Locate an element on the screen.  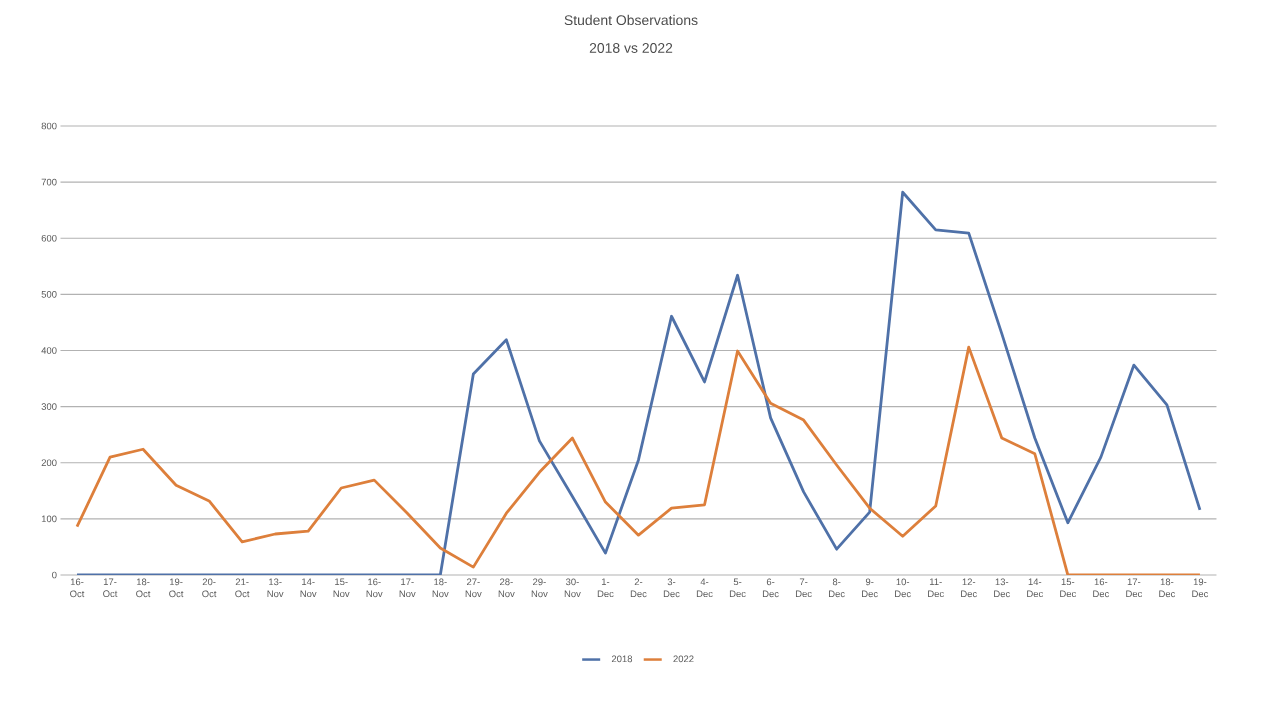
x-tick-label: 28-Nov is located at coordinates (506, 588).